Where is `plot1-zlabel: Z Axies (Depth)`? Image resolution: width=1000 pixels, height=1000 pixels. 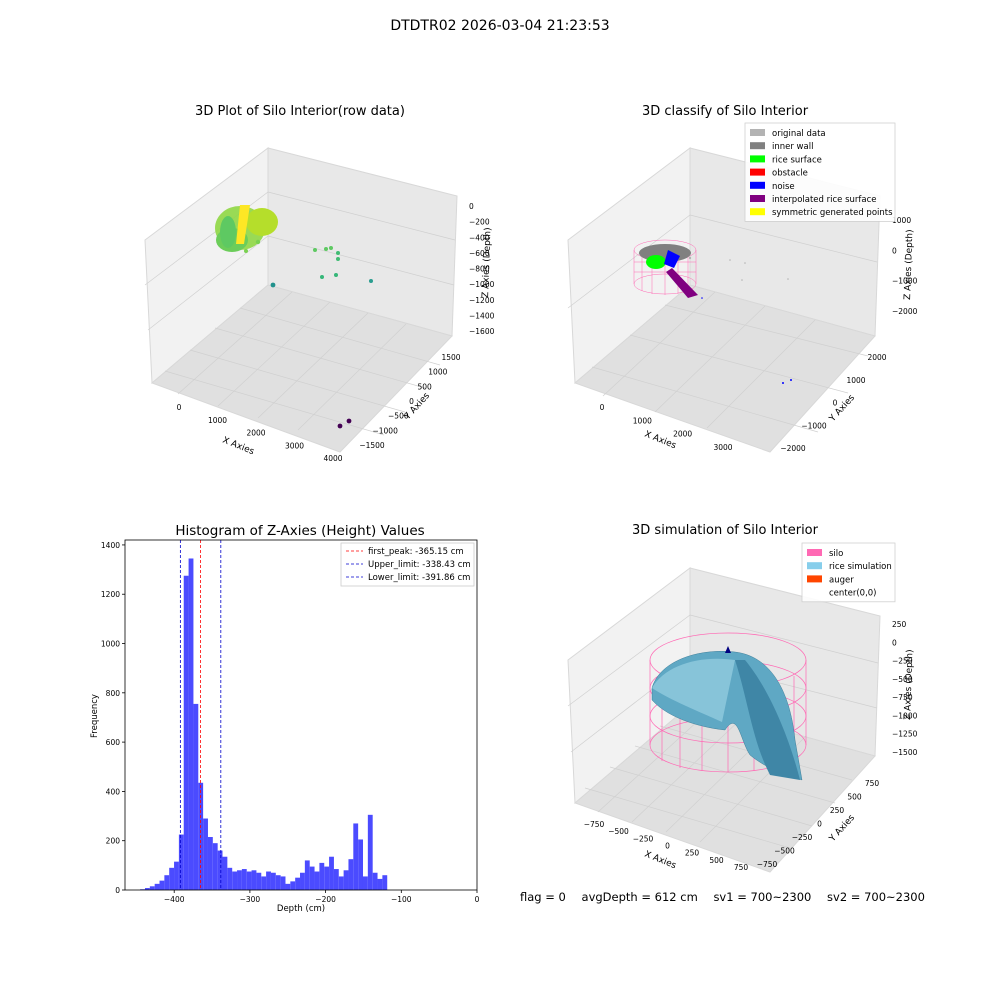 plot1-zlabel: Z Axies (Depth) is located at coordinates (487, 262).